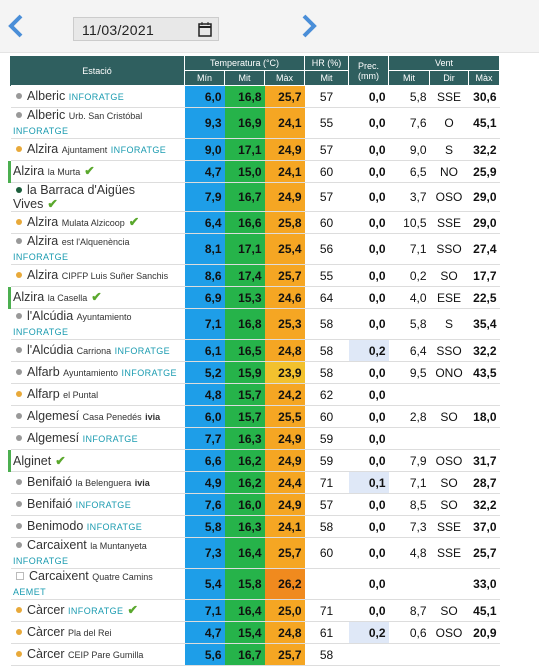 Image resolution: width=539 pixels, height=666 pixels. I want to click on value-cell: 22,5, so click(484, 297).